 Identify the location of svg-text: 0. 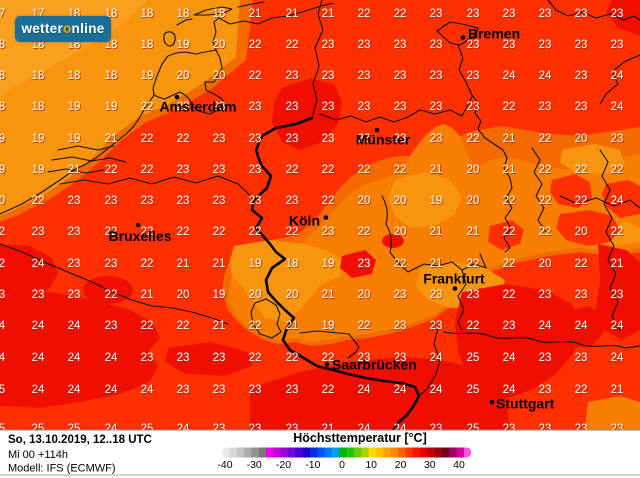
(342, 465).